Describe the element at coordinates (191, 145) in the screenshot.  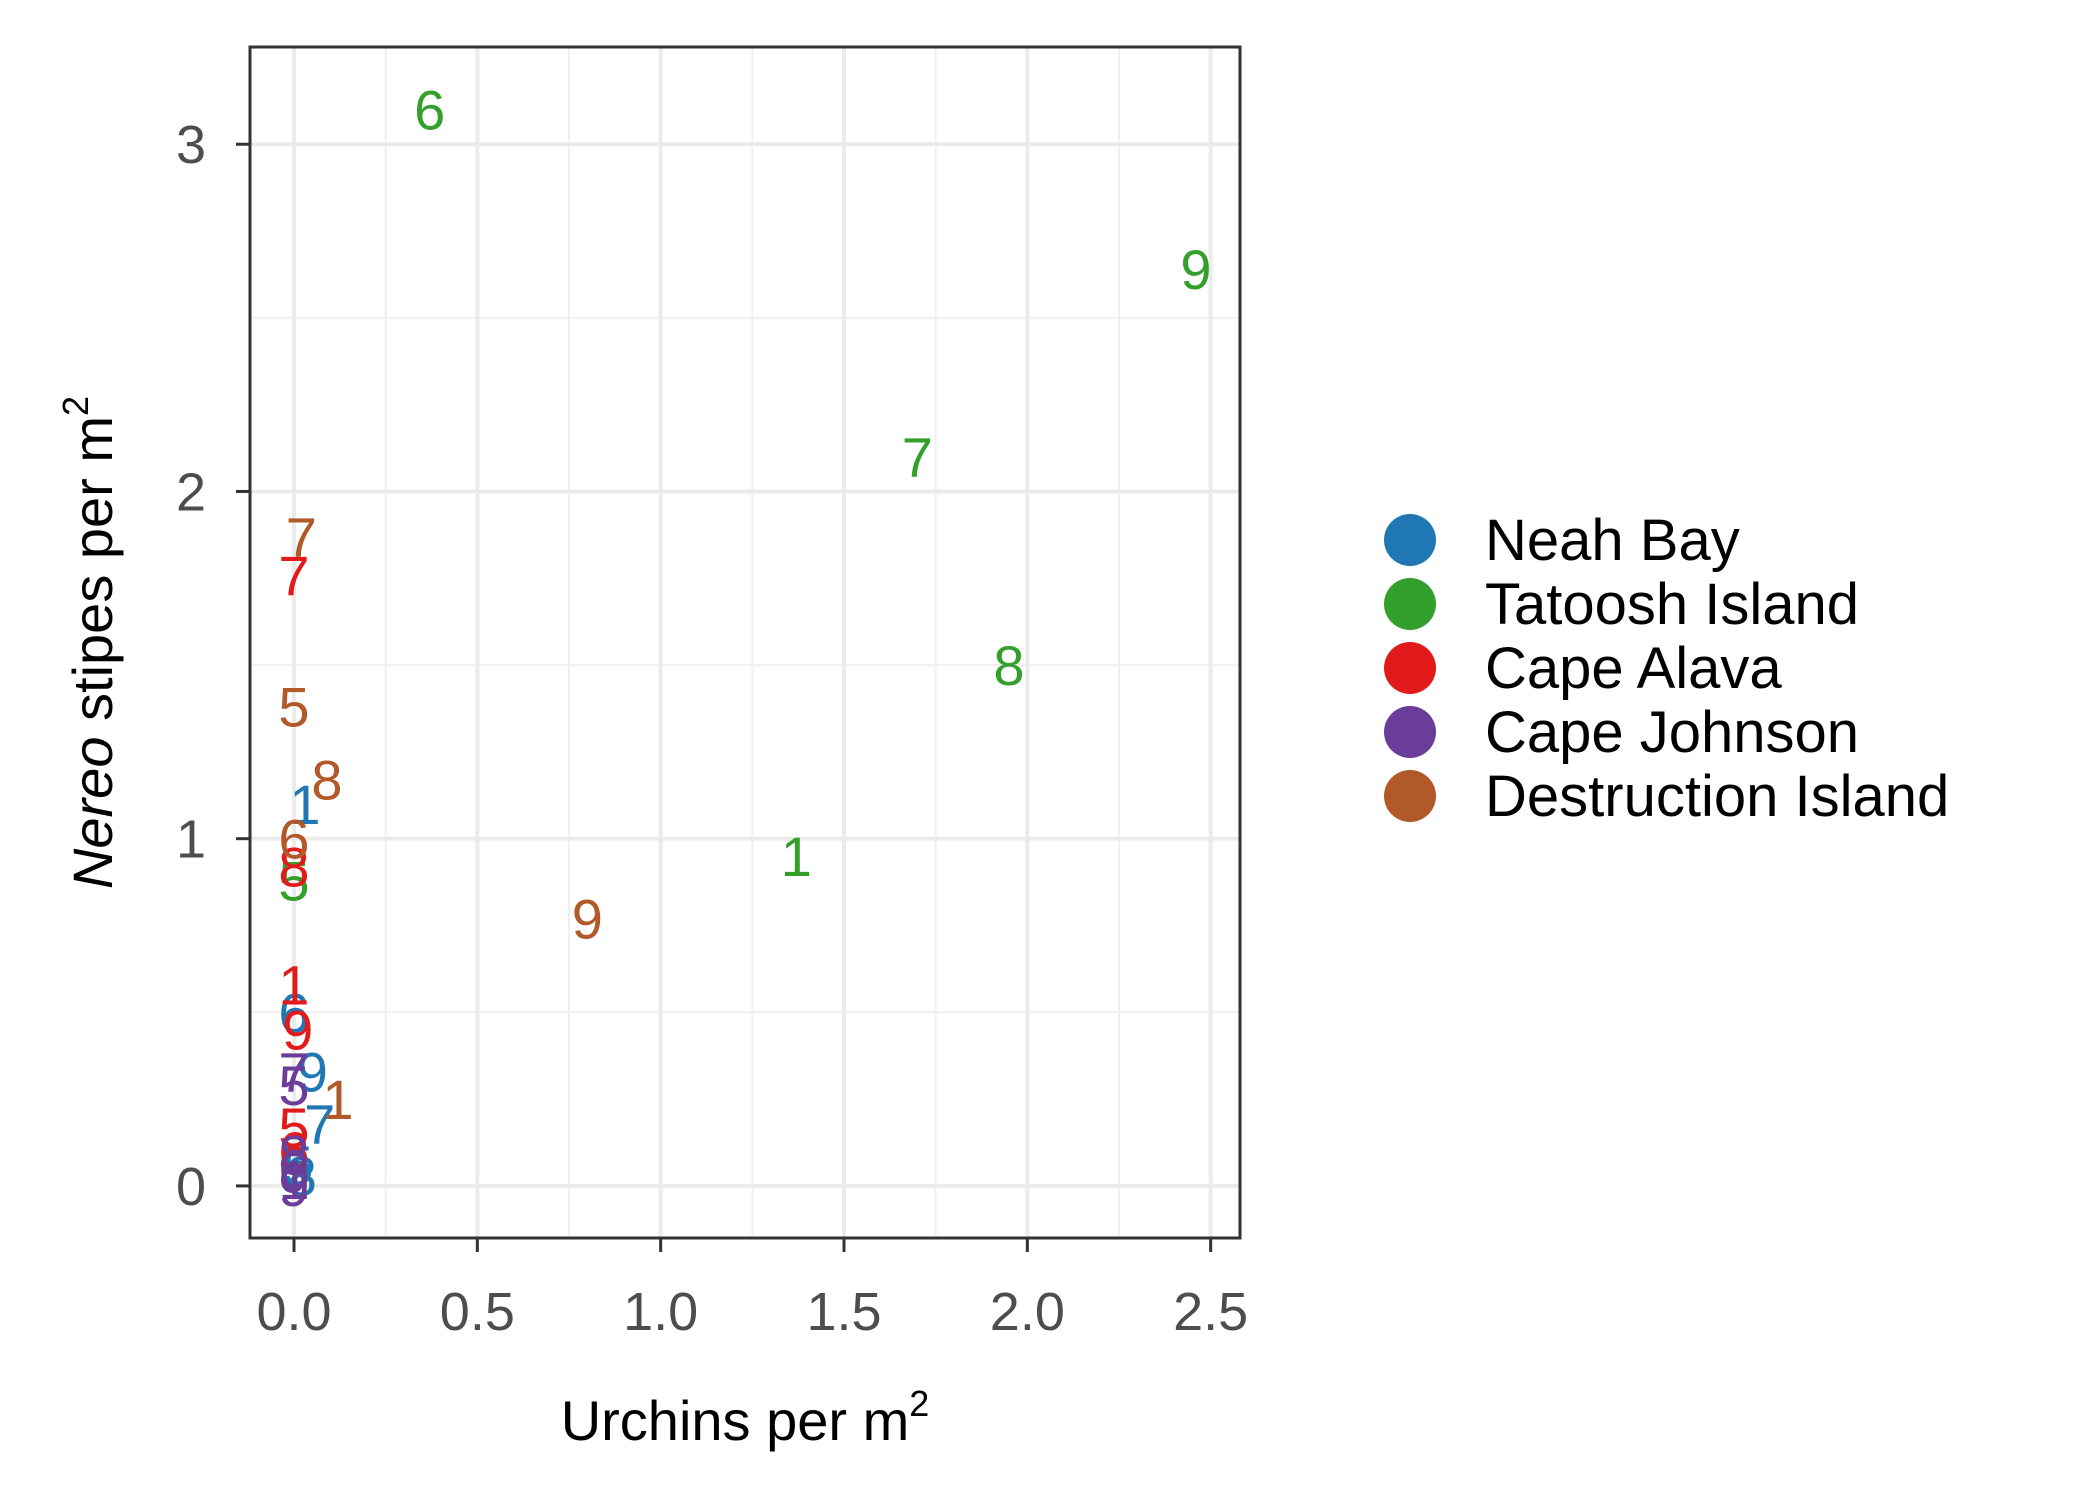
I see `y-tick-label: 3` at that location.